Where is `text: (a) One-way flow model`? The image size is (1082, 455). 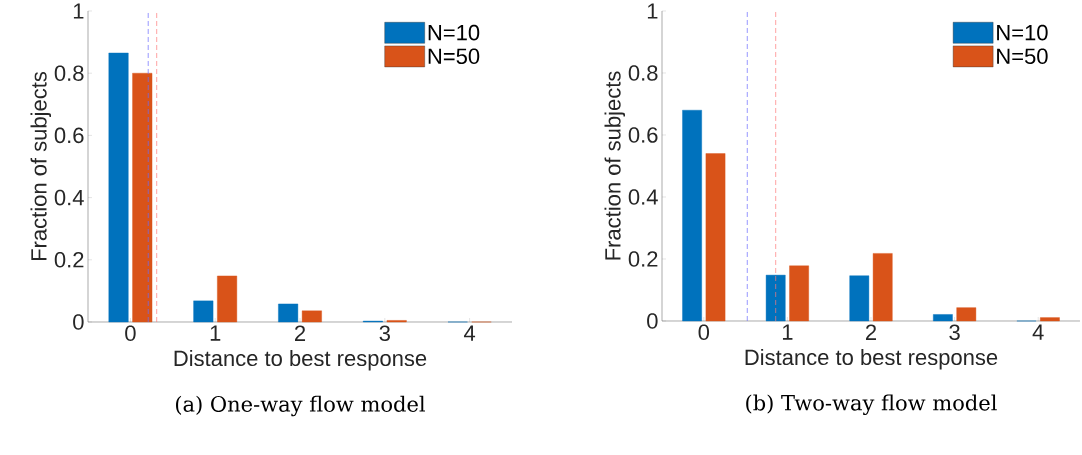 text: (a) One-way flow model is located at coordinates (301, 406).